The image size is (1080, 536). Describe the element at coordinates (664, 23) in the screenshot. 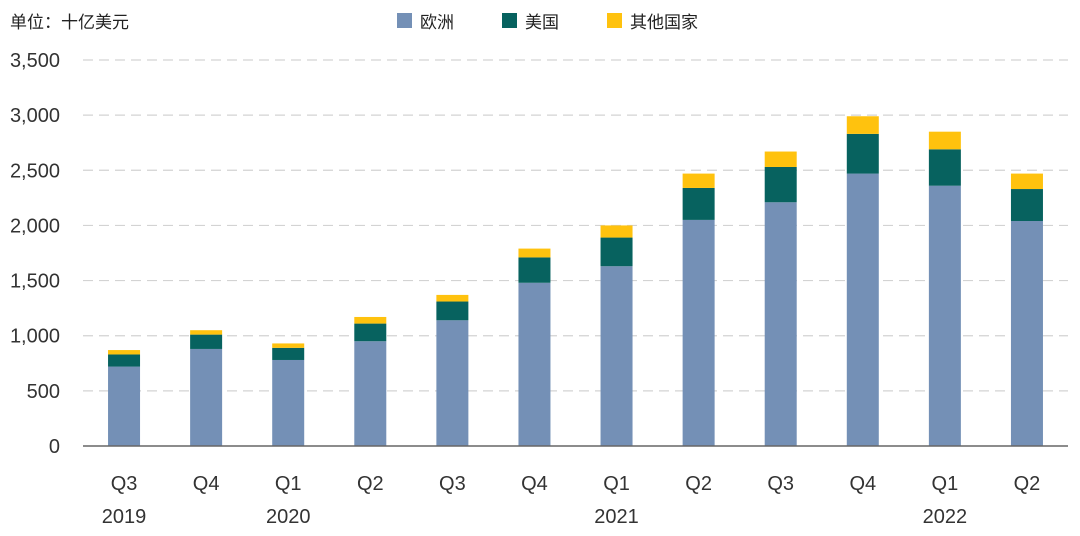

I see `legend-label-other: 其他国家` at that location.